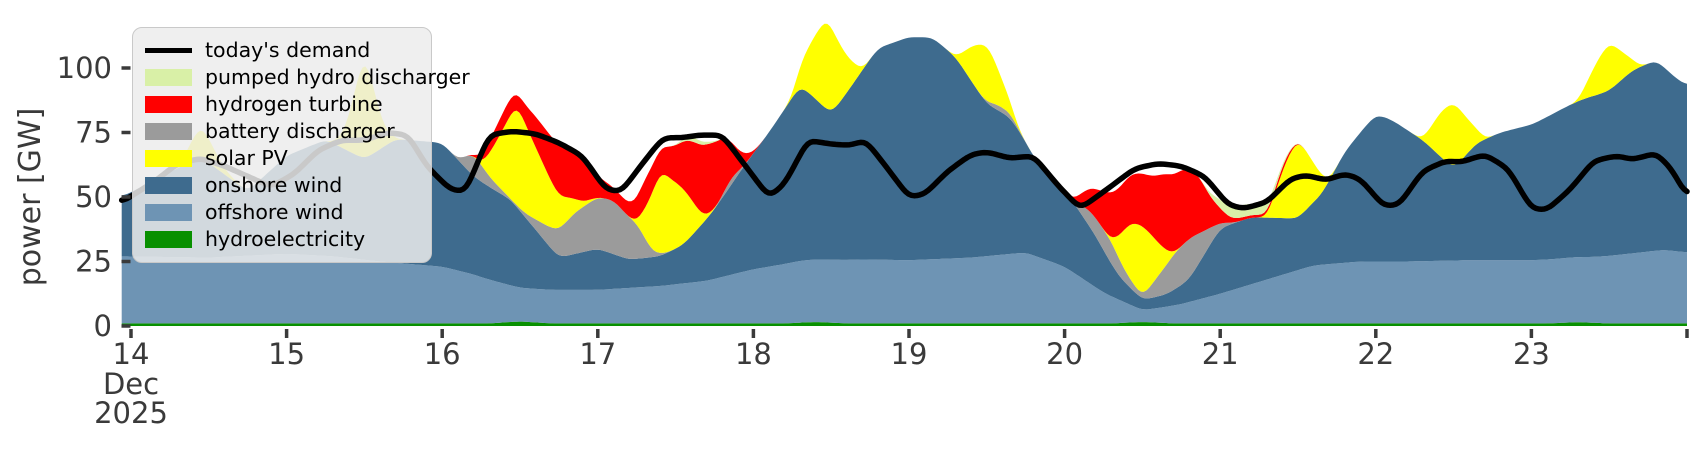  I want to click on legend-item-battery-discharger: battery discharger, so click(281, 131).